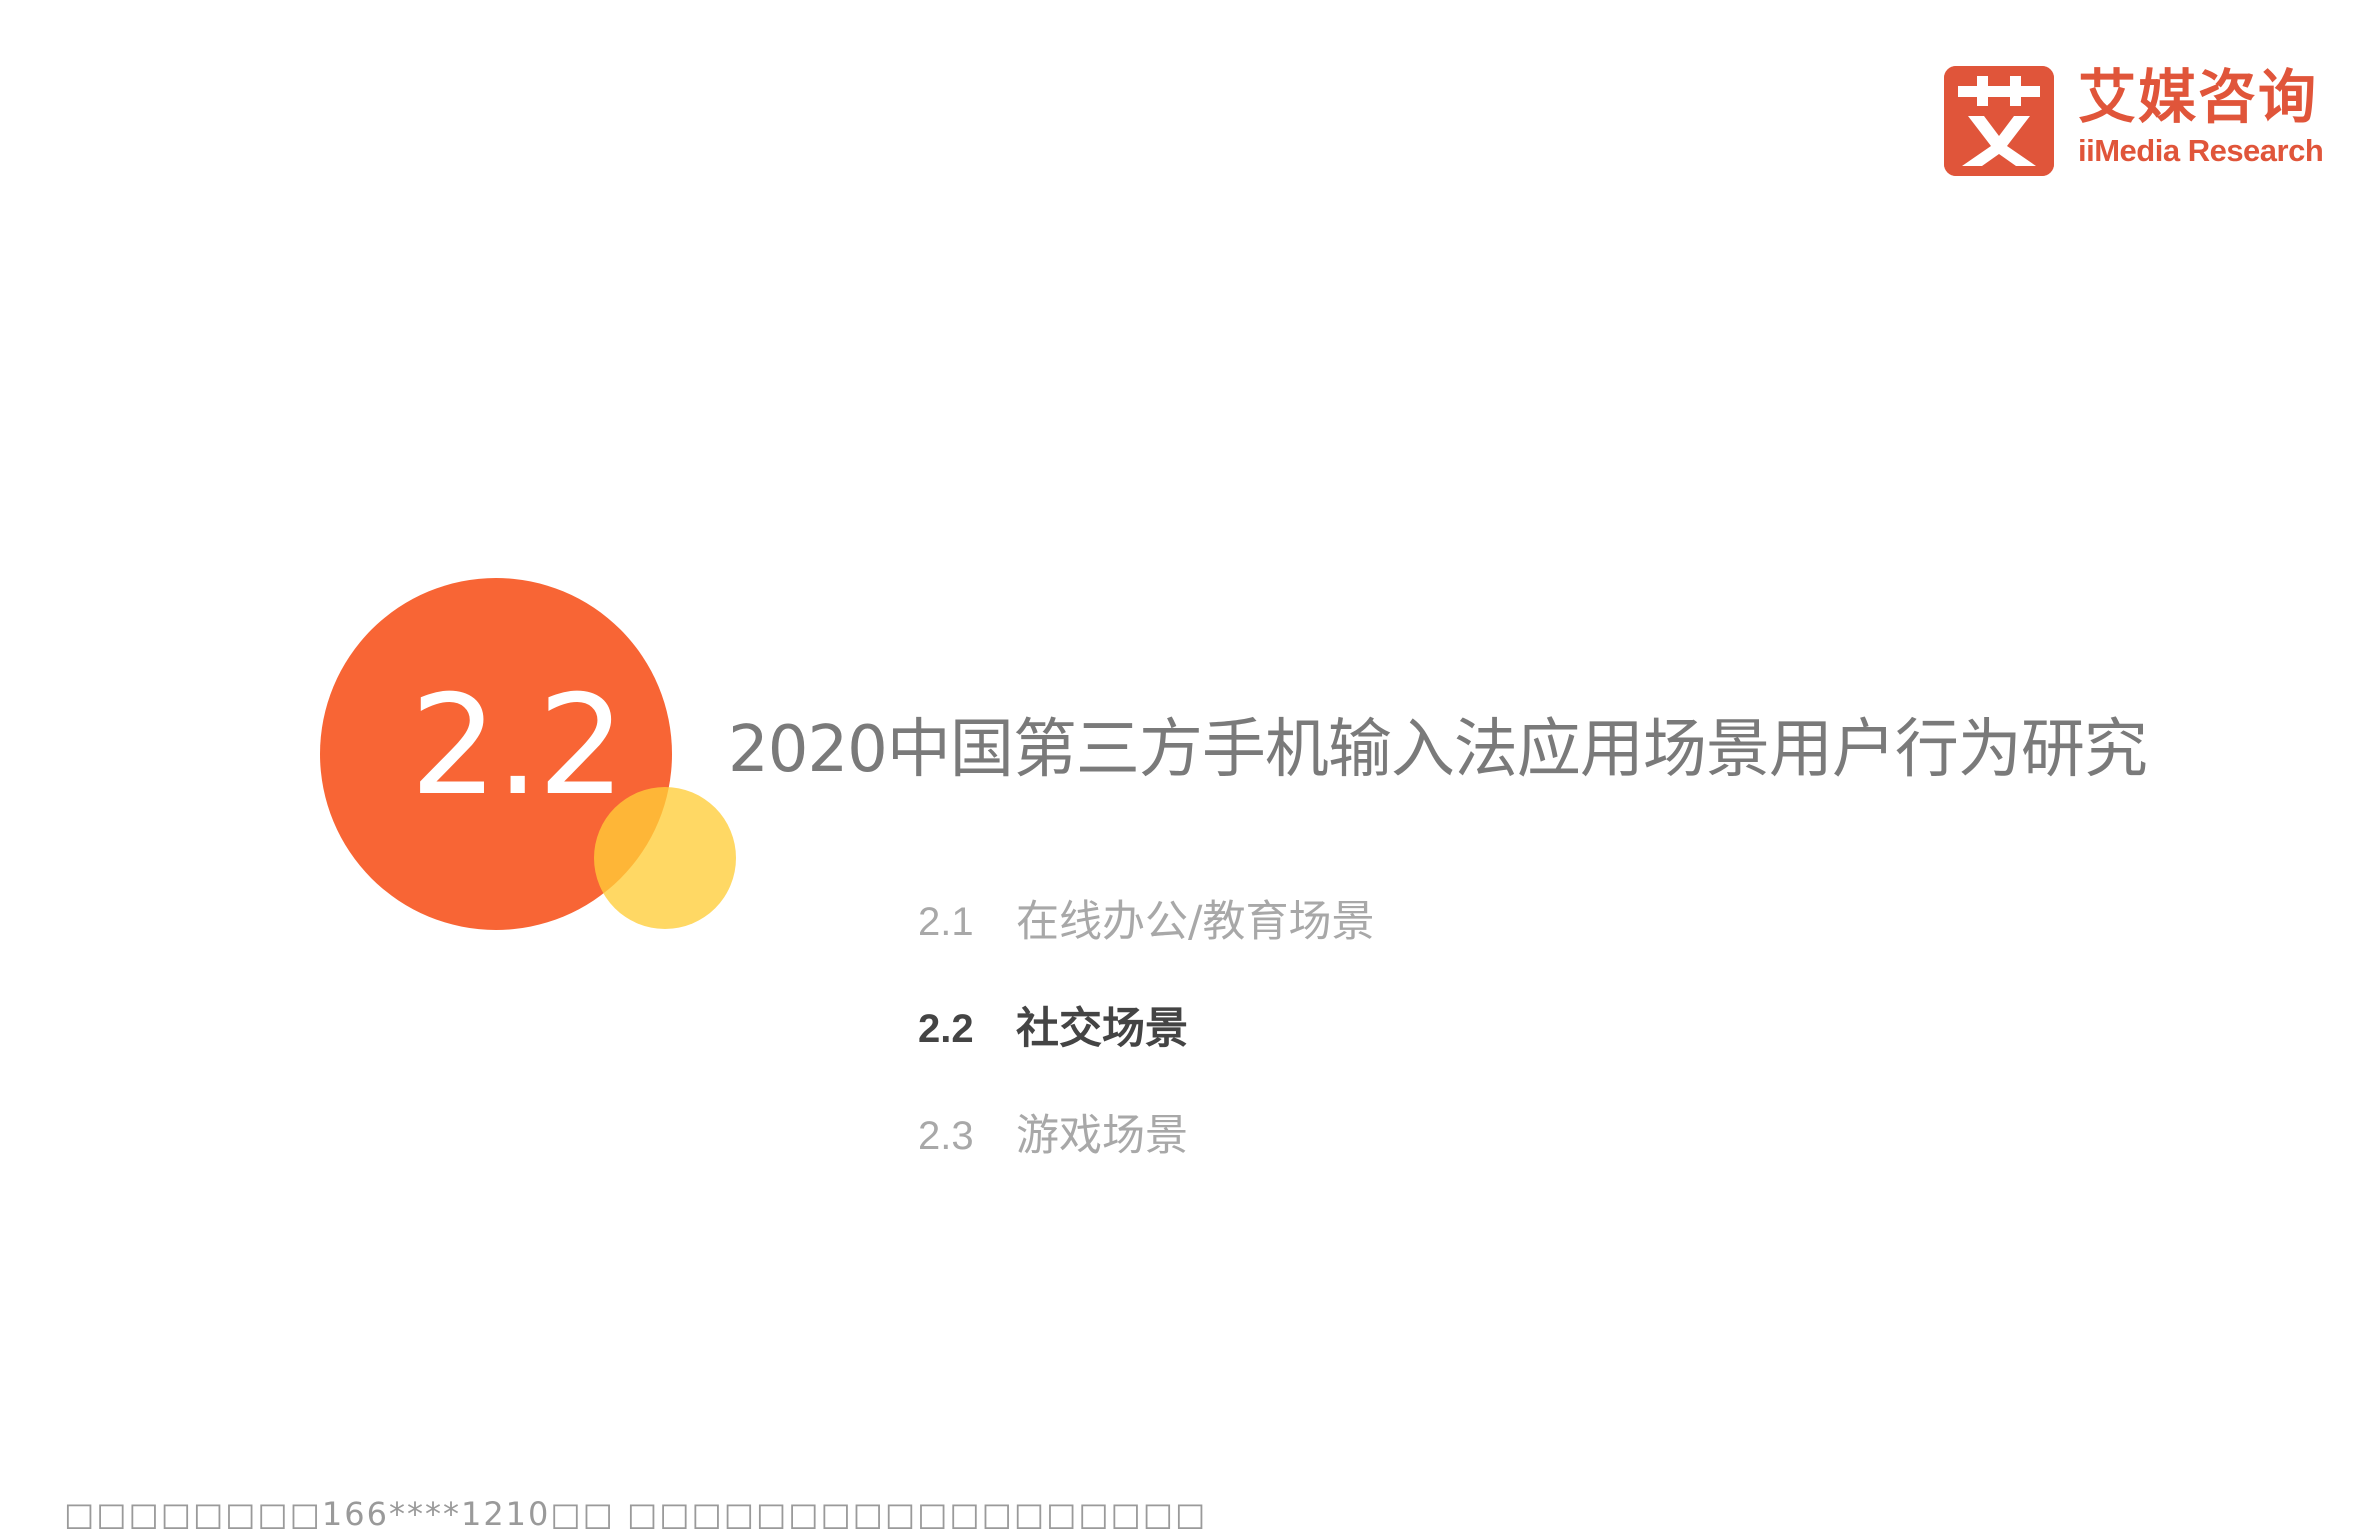 The height and width of the screenshot is (1536, 2362). Describe the element at coordinates (636, 1514) in the screenshot. I see `footer-watermark: □□□□□□□□166****1210□□ □□□□□□□□□□□□□□□□□□` at that location.